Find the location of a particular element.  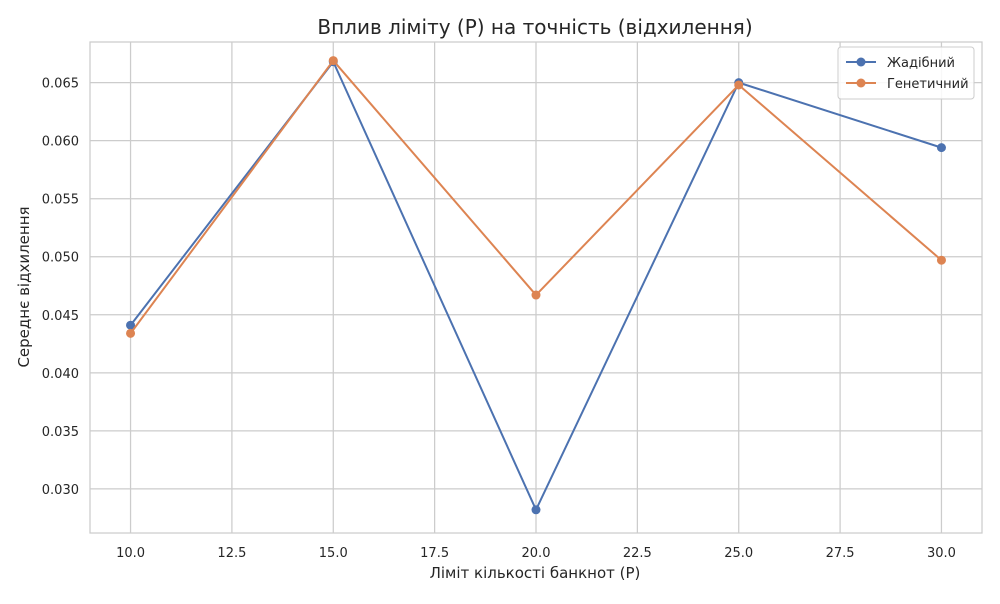

legend-box is located at coordinates (906, 73).